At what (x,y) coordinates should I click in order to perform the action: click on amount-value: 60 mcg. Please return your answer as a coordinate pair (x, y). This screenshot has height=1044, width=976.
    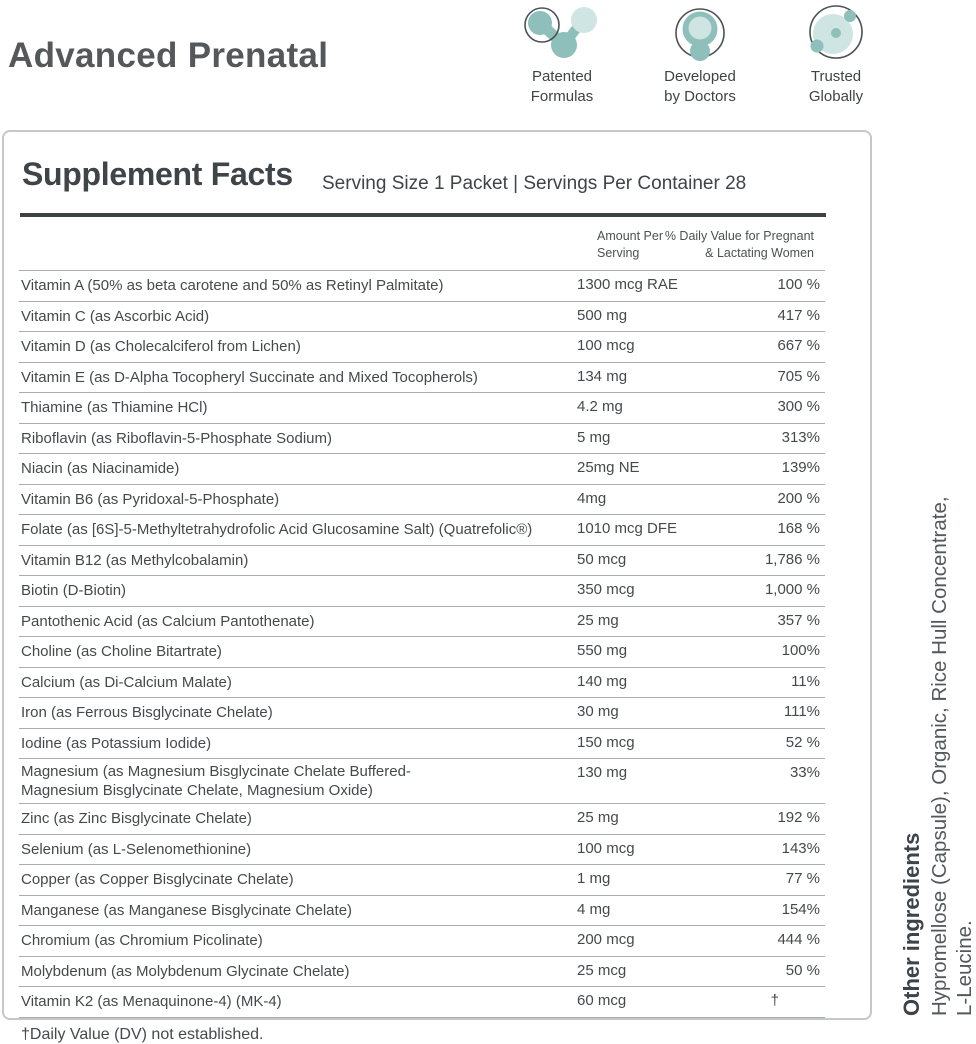
    Looking at the image, I should click on (602, 1000).